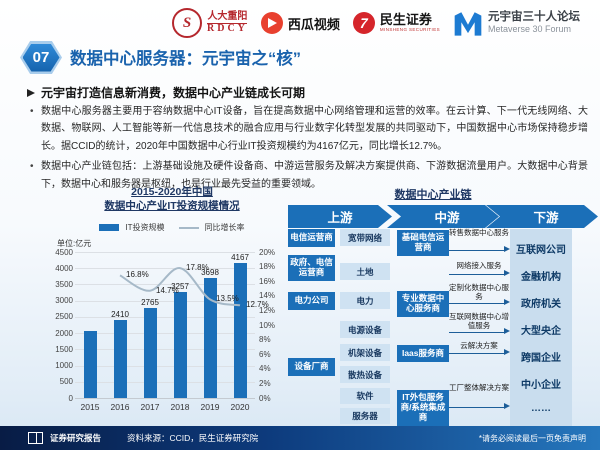 This screenshot has width=600, height=450. What do you see at coordinates (187, 23) in the screenshot?
I see `rdcy-seal-icon: S` at bounding box center [187, 23].